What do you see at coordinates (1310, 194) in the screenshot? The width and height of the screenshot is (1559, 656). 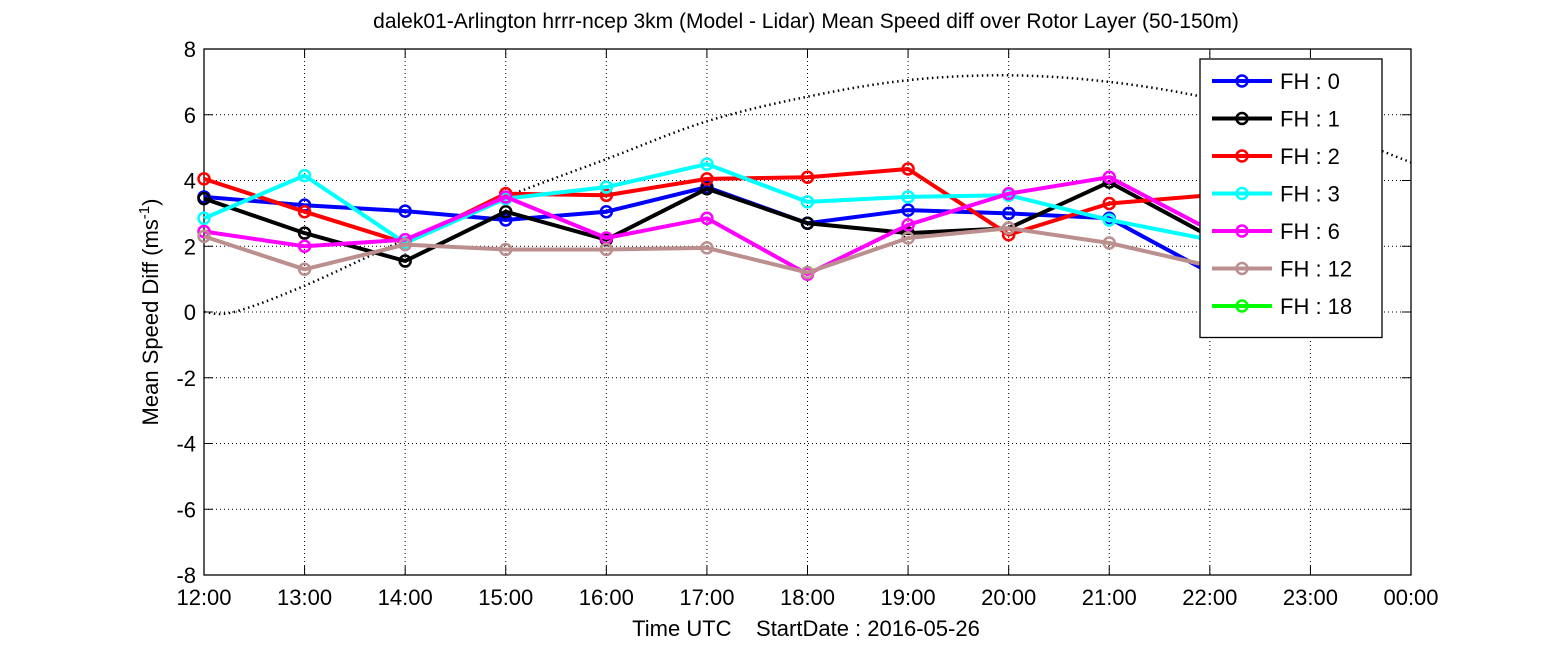 I see `legend-label: FH : 3` at bounding box center [1310, 194].